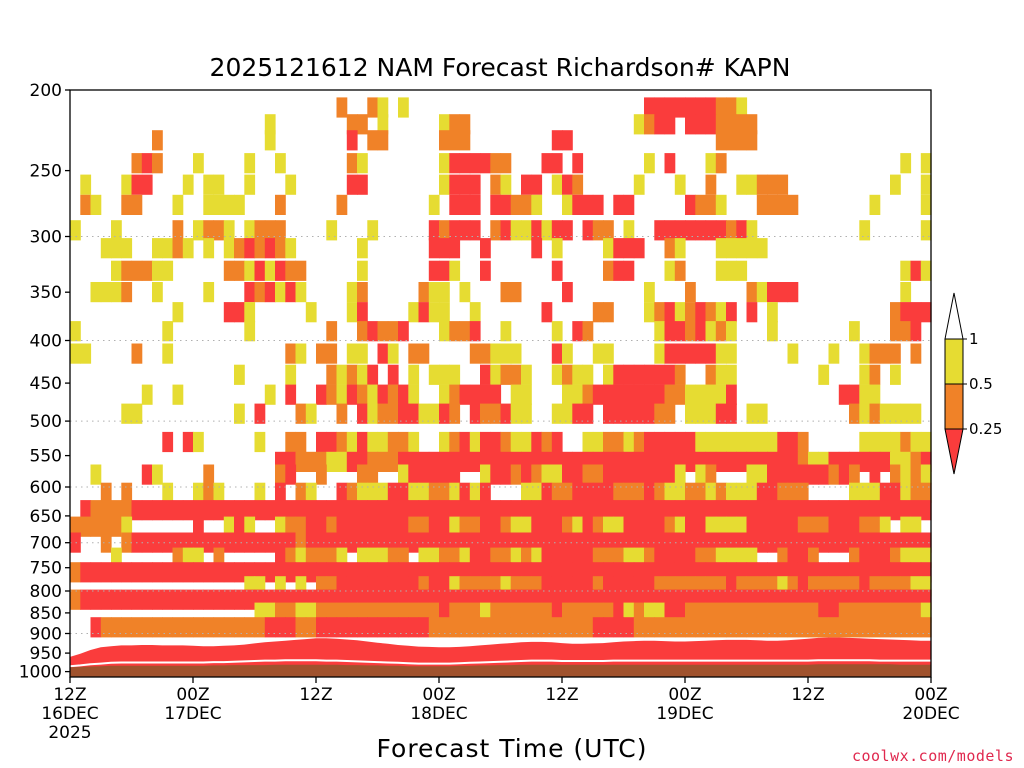 The width and height of the screenshot is (1024, 768). What do you see at coordinates (46, 422) in the screenshot?
I see `y-tick-label: 500` at bounding box center [46, 422].